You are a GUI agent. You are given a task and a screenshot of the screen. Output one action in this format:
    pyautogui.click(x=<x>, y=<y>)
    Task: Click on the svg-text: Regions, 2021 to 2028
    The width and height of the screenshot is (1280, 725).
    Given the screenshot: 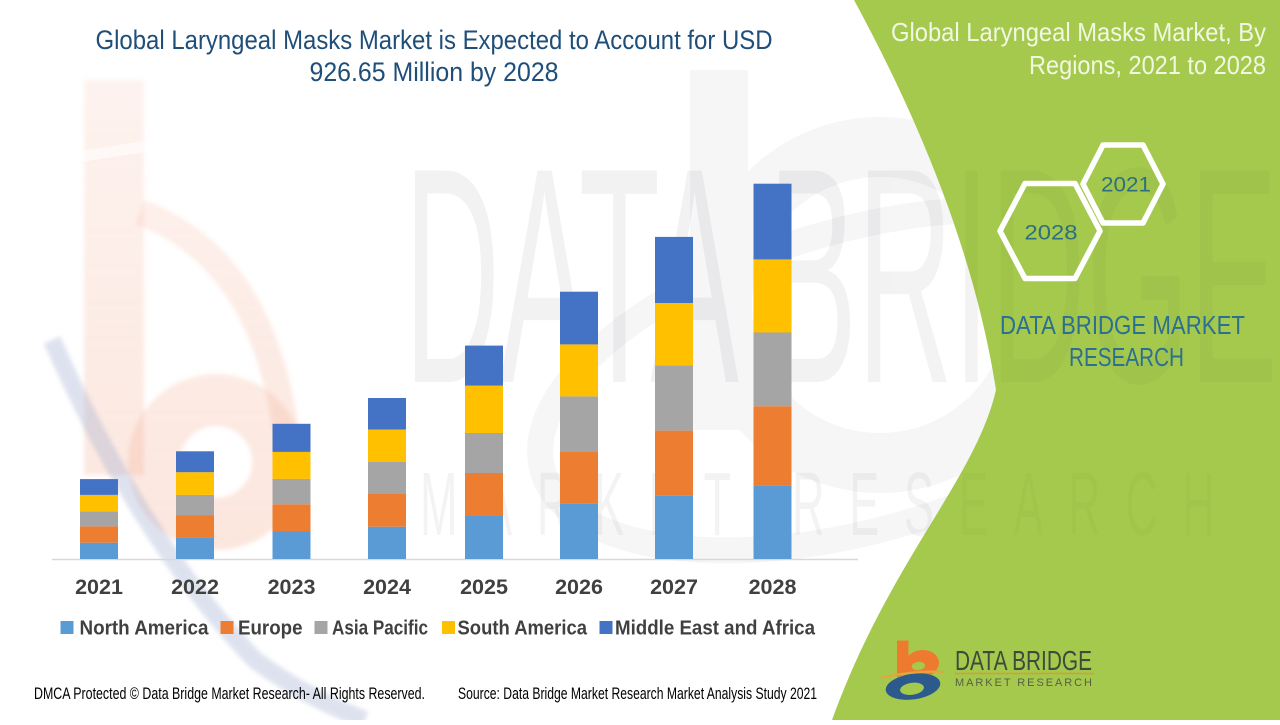 What is the action you would take?
    pyautogui.click(x=1147, y=65)
    